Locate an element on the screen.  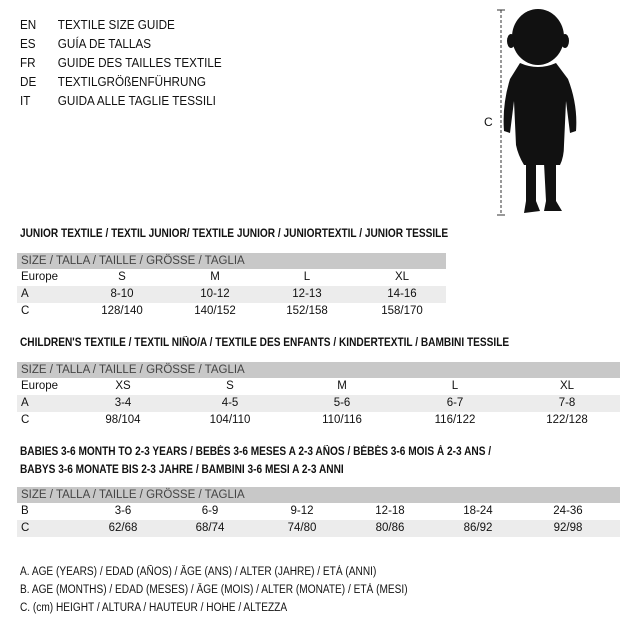
cell: 152/158 is located at coordinates (307, 311).